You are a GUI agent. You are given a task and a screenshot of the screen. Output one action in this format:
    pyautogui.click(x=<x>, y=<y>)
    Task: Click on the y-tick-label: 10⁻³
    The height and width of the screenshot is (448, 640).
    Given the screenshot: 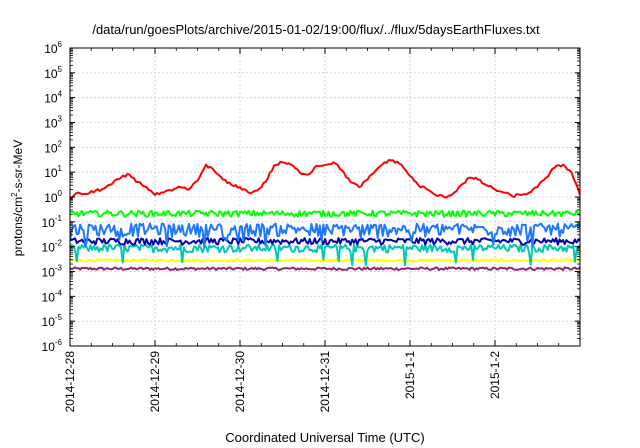 What is the action you would take?
    pyautogui.click(x=52, y=272)
    